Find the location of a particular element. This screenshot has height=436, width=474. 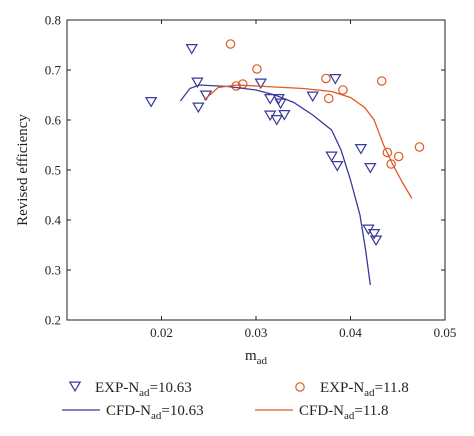

y-tick-label: 0.7 is located at coordinates (53, 70).